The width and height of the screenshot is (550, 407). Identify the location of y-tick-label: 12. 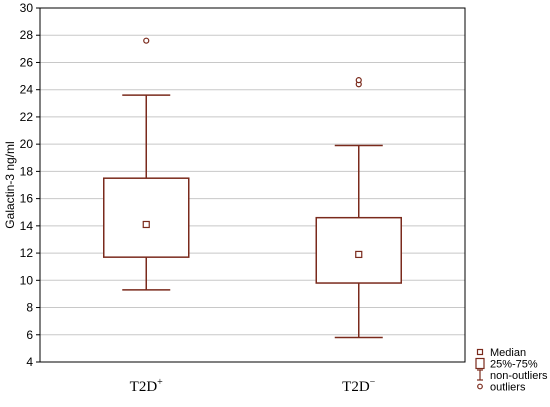
(27, 253).